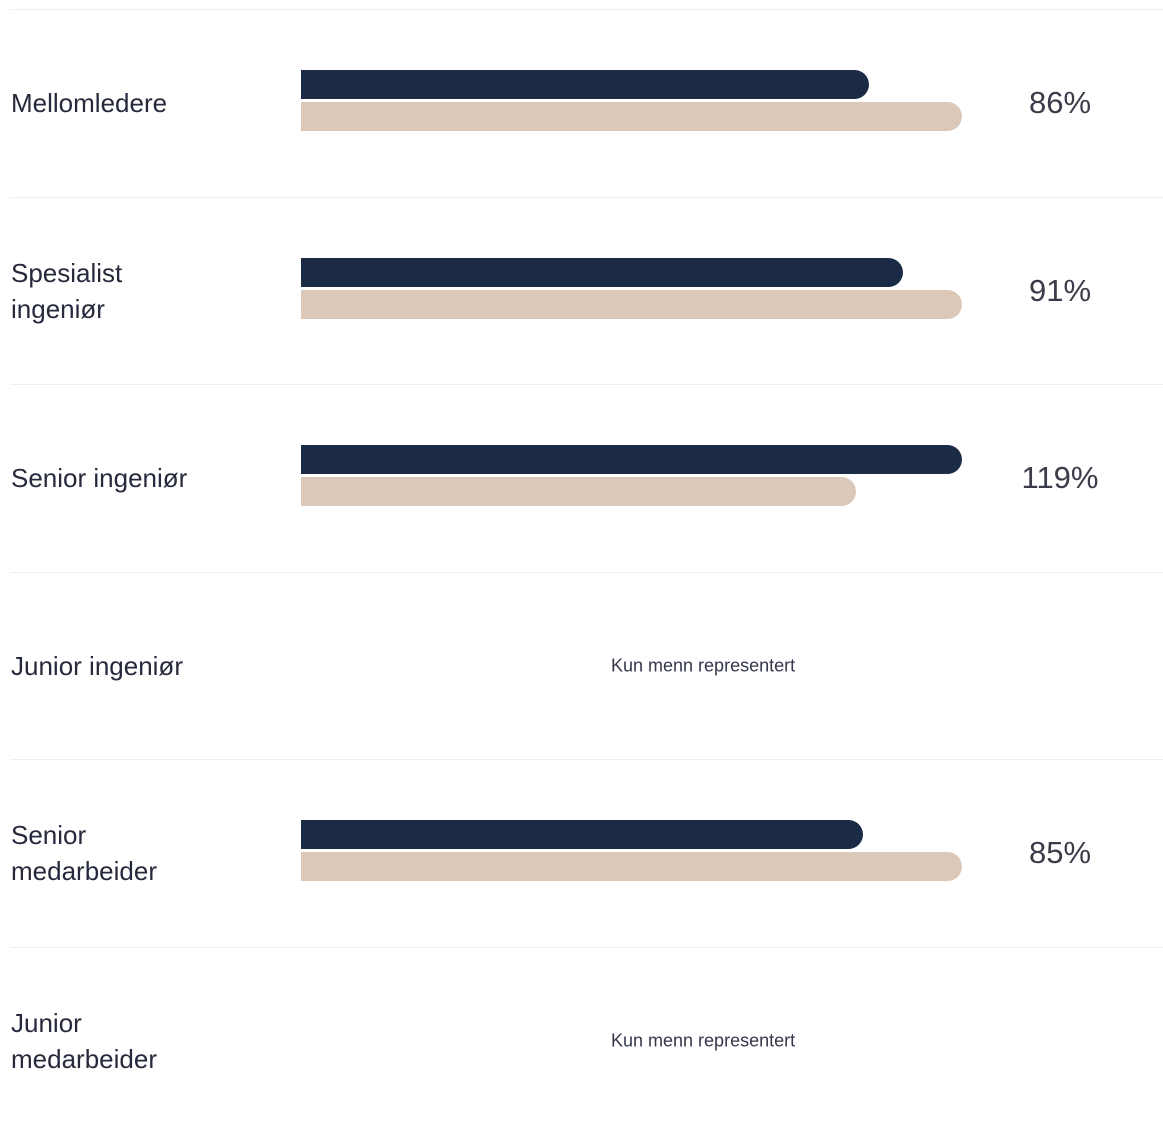 The image size is (1163, 1148). Describe the element at coordinates (97, 665) in the screenshot. I see `category-label: Junior ingeniør` at that location.